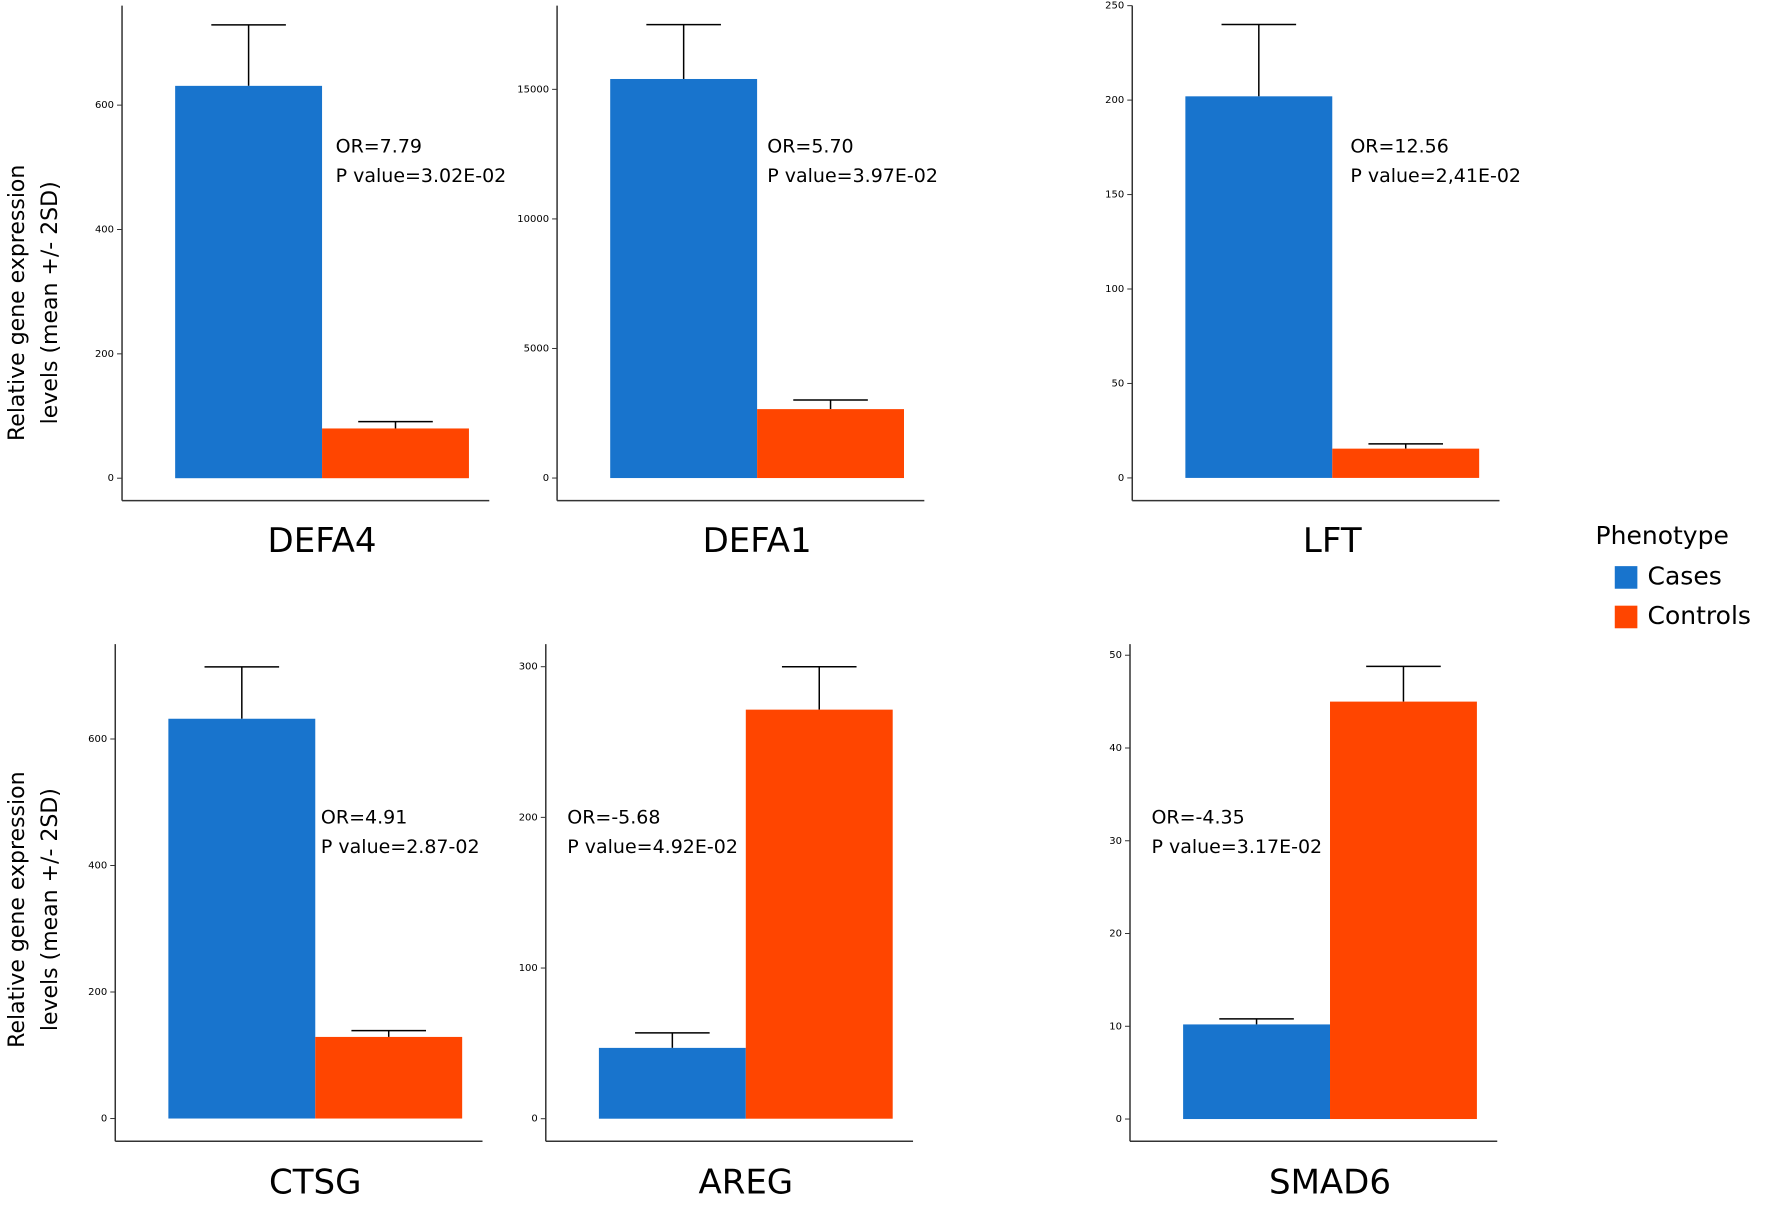 This screenshot has height=1210, width=1772. What do you see at coordinates (1662, 535) in the screenshot?
I see `legend-title: Phenotype` at bounding box center [1662, 535].